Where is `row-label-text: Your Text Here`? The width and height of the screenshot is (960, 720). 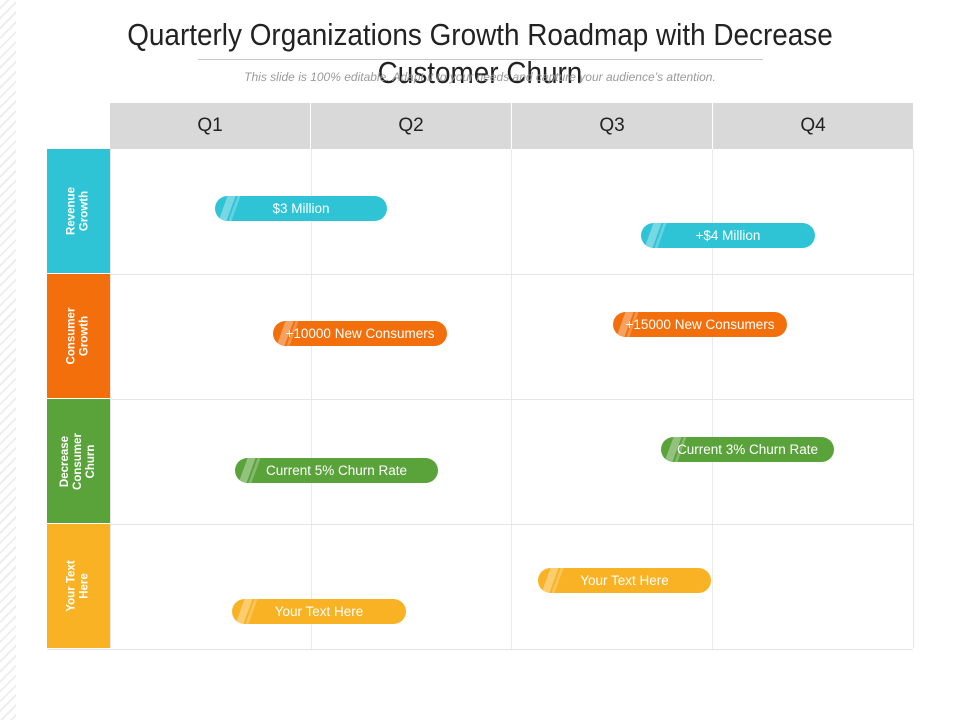 row-label-text: Your Text Here is located at coordinates (78, 586).